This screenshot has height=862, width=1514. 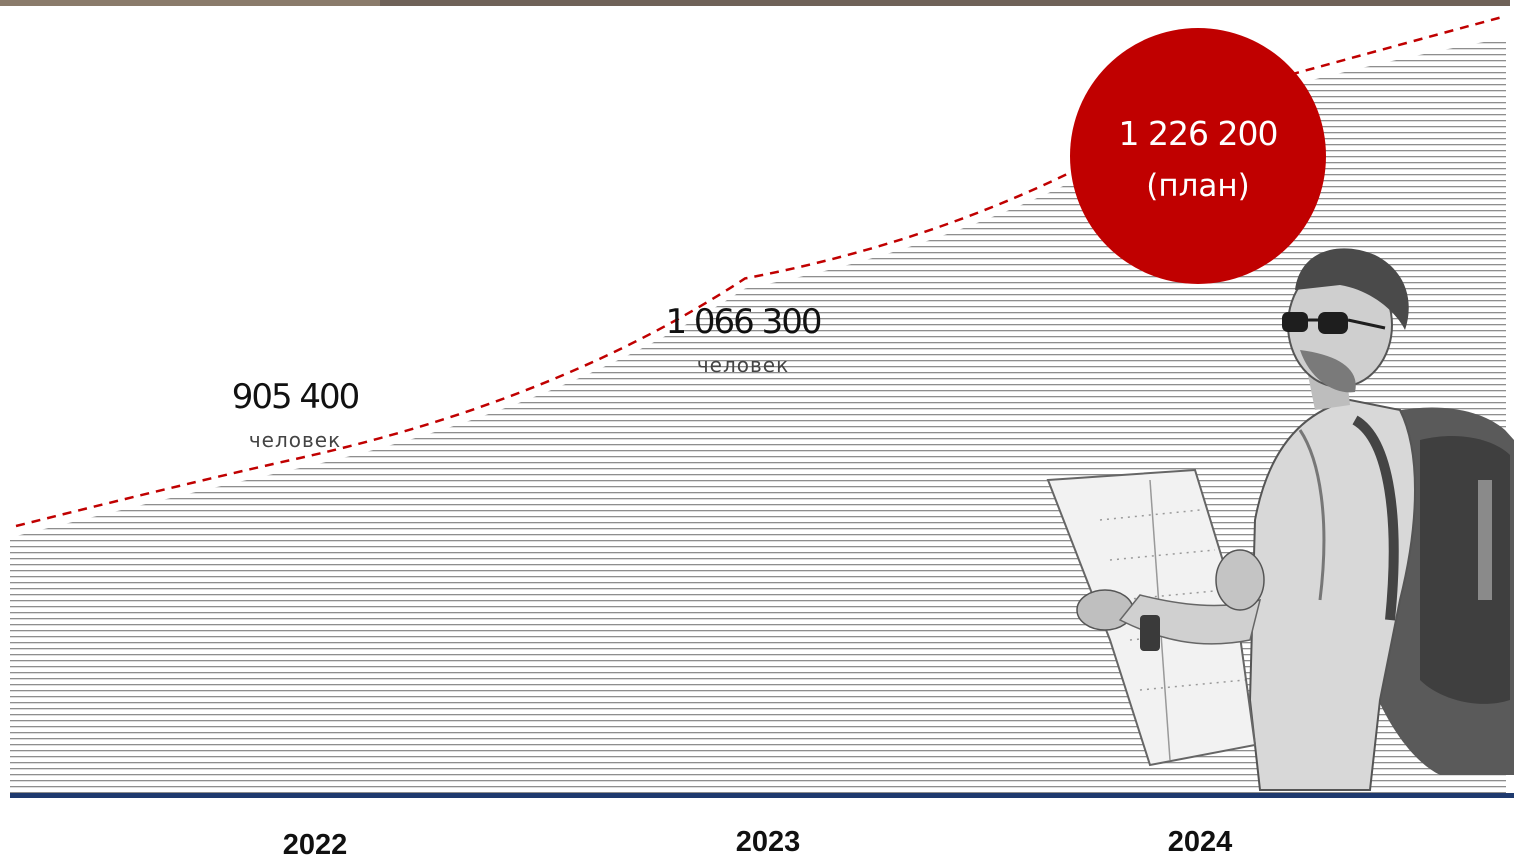 I want to click on data-label-unit-2022: человек, so click(x=295, y=440).